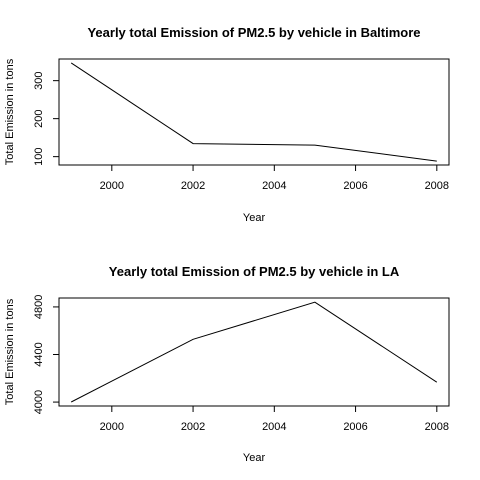 The width and height of the screenshot is (480, 480). What do you see at coordinates (112, 427) in the screenshot?
I see `la-x-tick-label: 2000` at bounding box center [112, 427].